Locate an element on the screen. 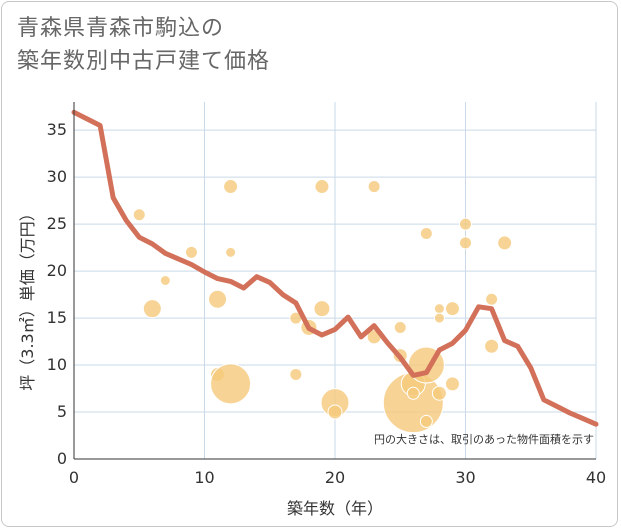  x-tick-label: 40 is located at coordinates (596, 477).